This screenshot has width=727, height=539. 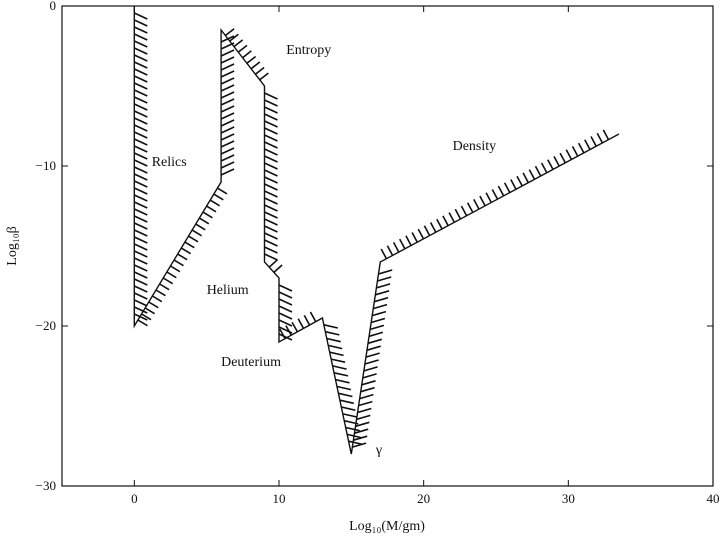 What do you see at coordinates (423, 498) in the screenshot?
I see `x-tick-label: 20` at bounding box center [423, 498].